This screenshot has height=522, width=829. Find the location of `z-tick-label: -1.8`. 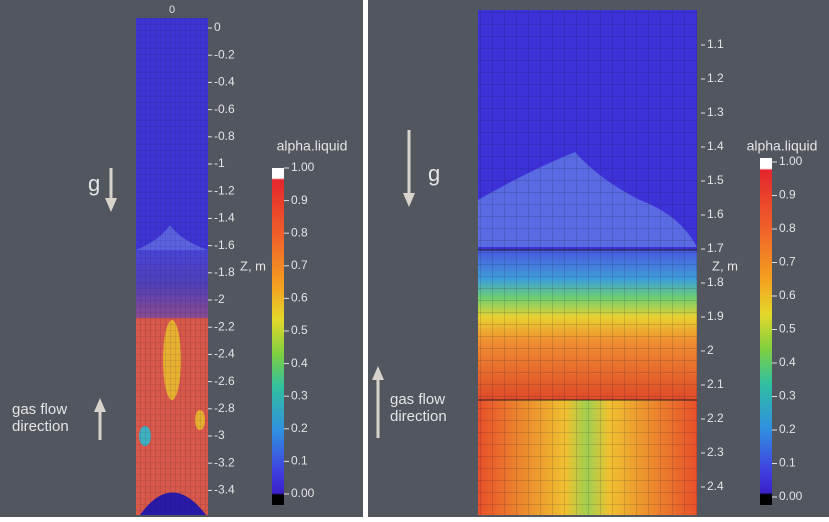

z-tick-label: -1.8 is located at coordinates (224, 272).